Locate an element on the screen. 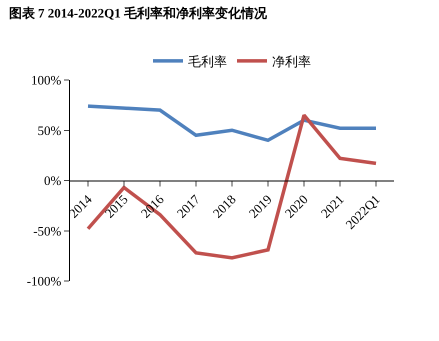 Image resolution: width=439 pixels, height=341 pixels. line-series is located at coordinates (232, 123).